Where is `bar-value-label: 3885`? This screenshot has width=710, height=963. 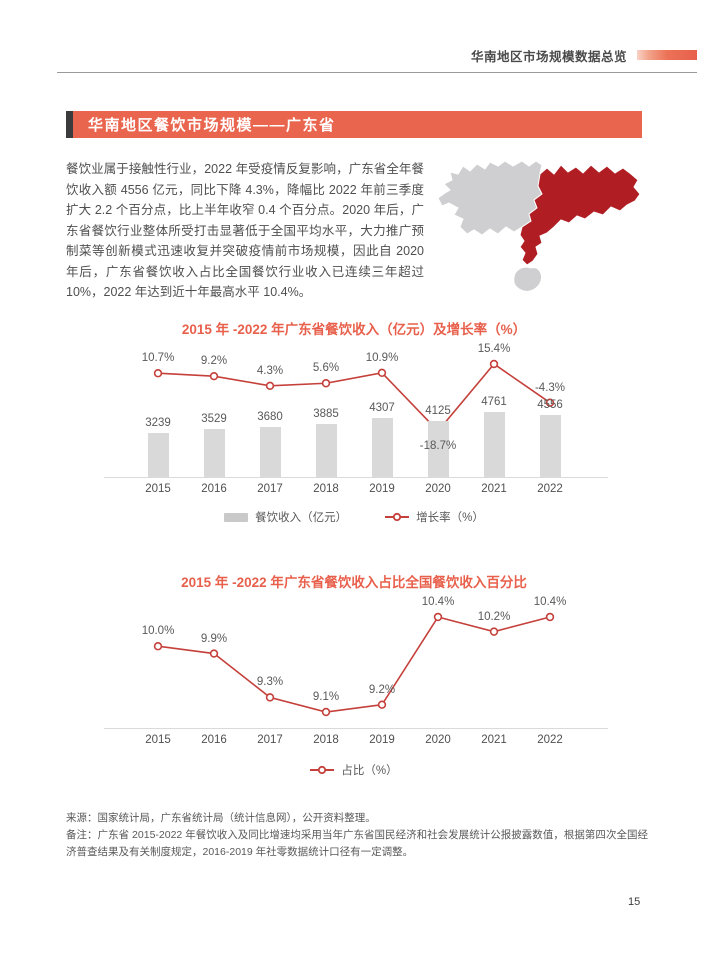 bar-value-label: 3885 is located at coordinates (326, 413).